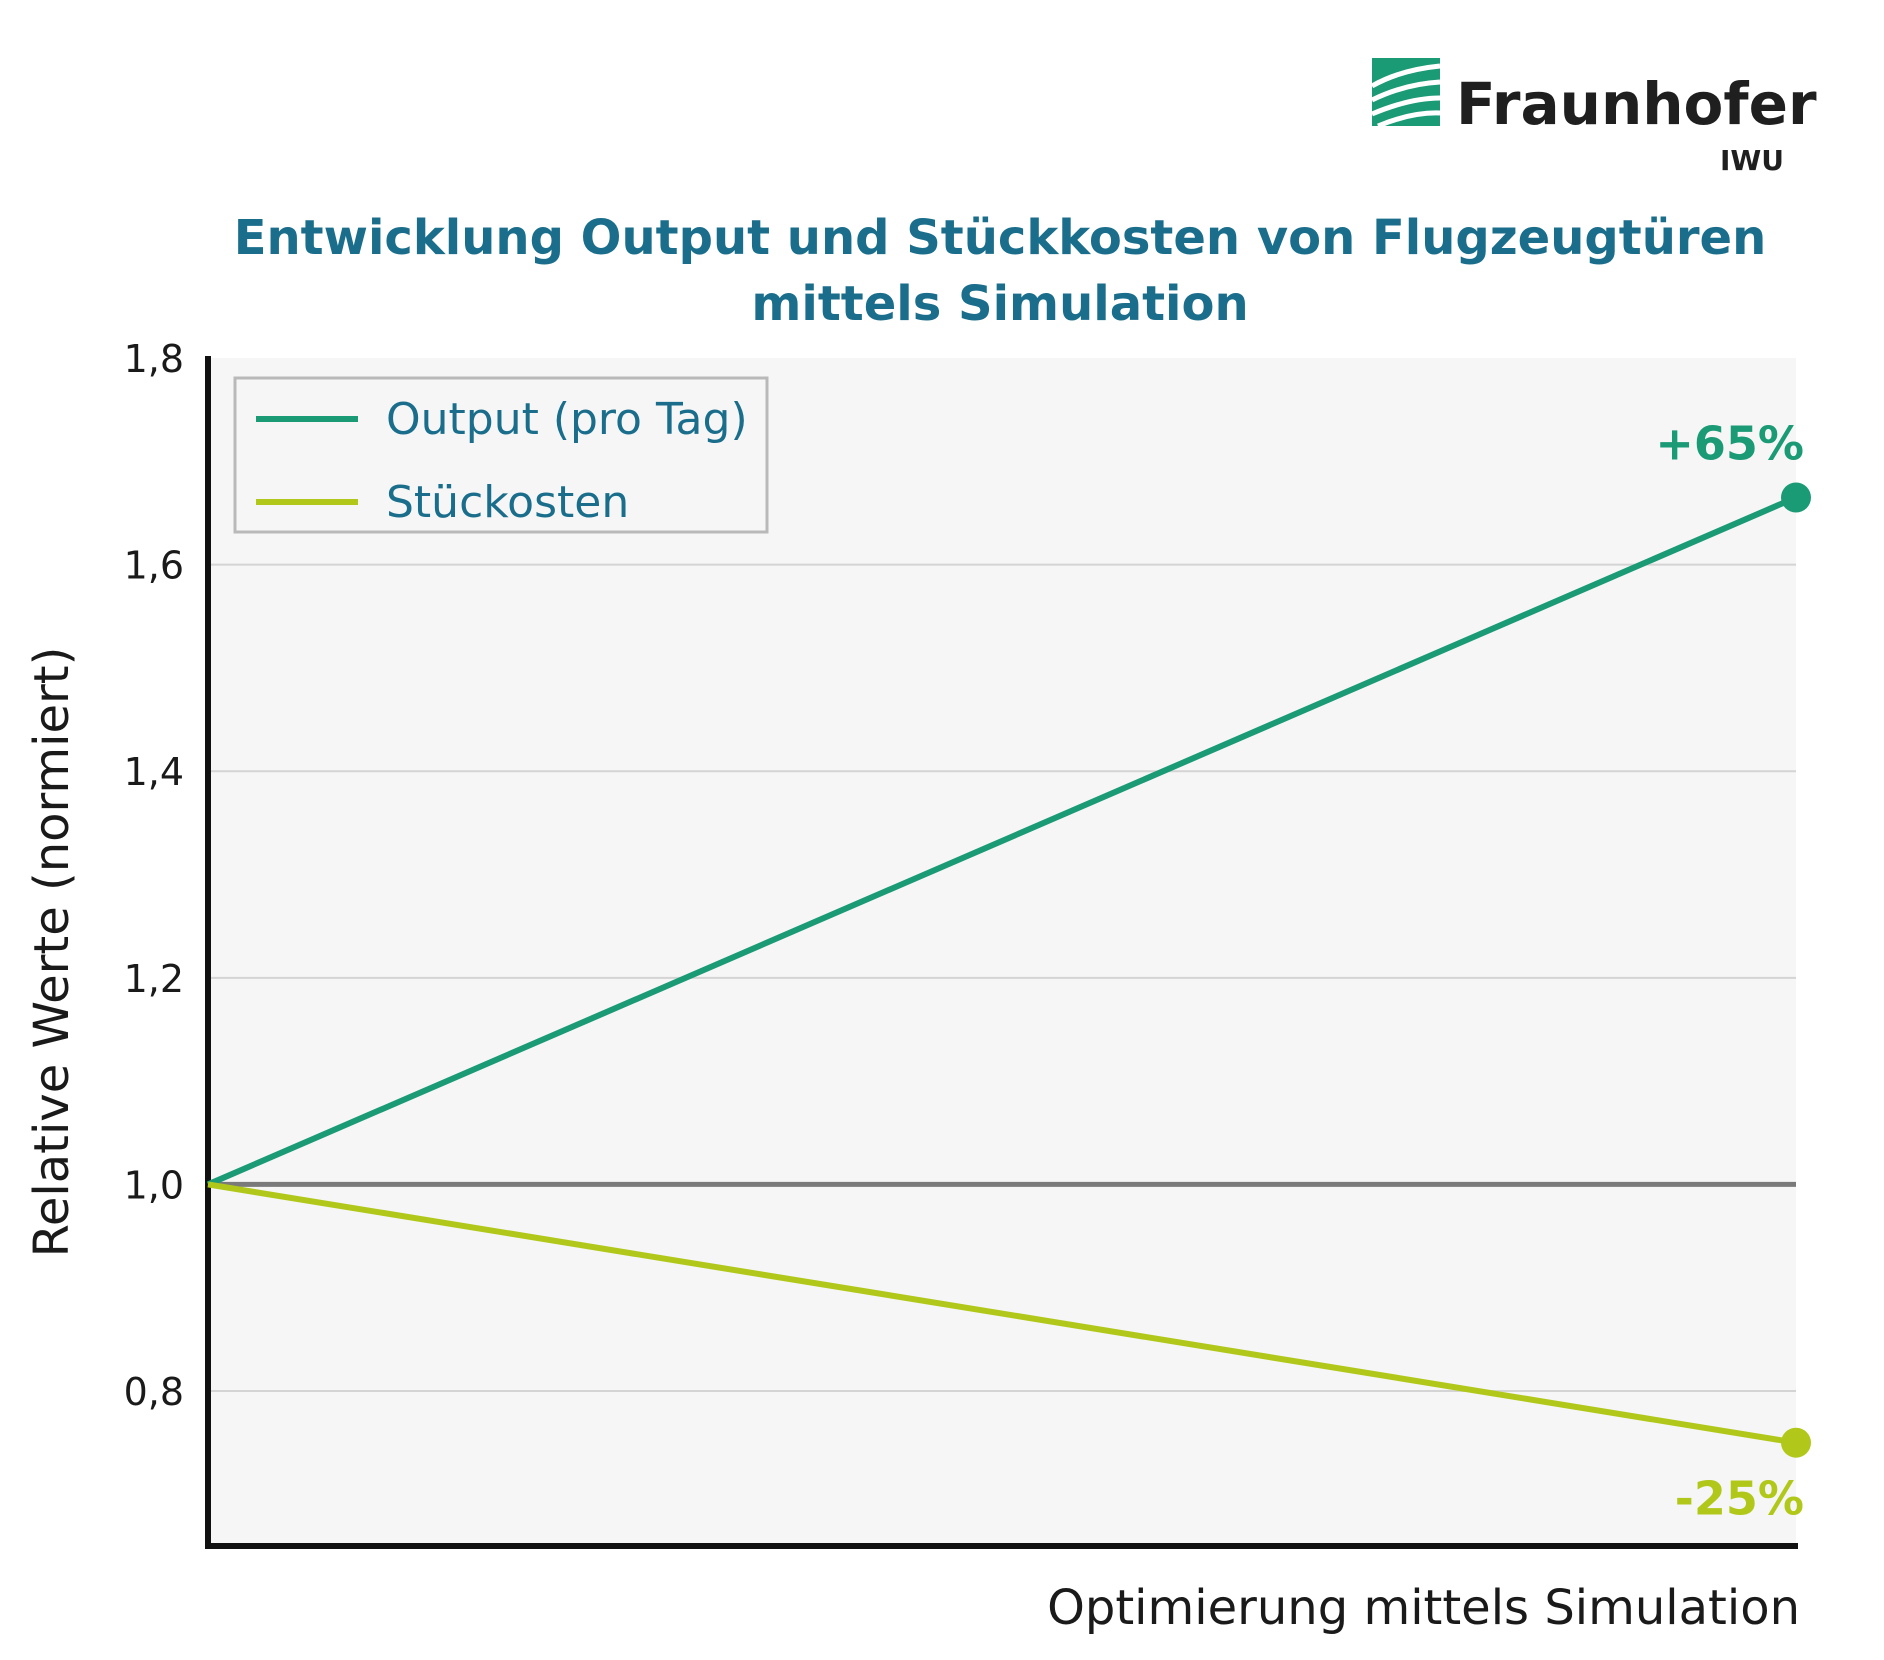  I want to click on legend: Output (pro Tag) Stückosten, so click(501, 455).